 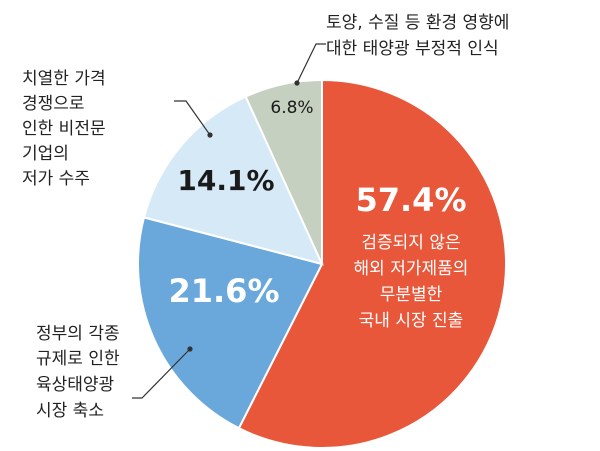 I want to click on slice-4-callout-dot, so click(x=297, y=83).